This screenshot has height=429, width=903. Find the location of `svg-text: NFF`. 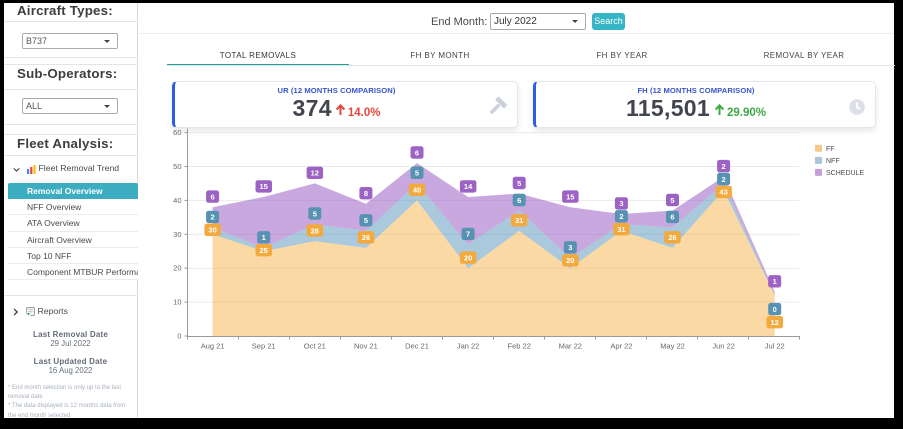

svg-text: NFF is located at coordinates (833, 161).